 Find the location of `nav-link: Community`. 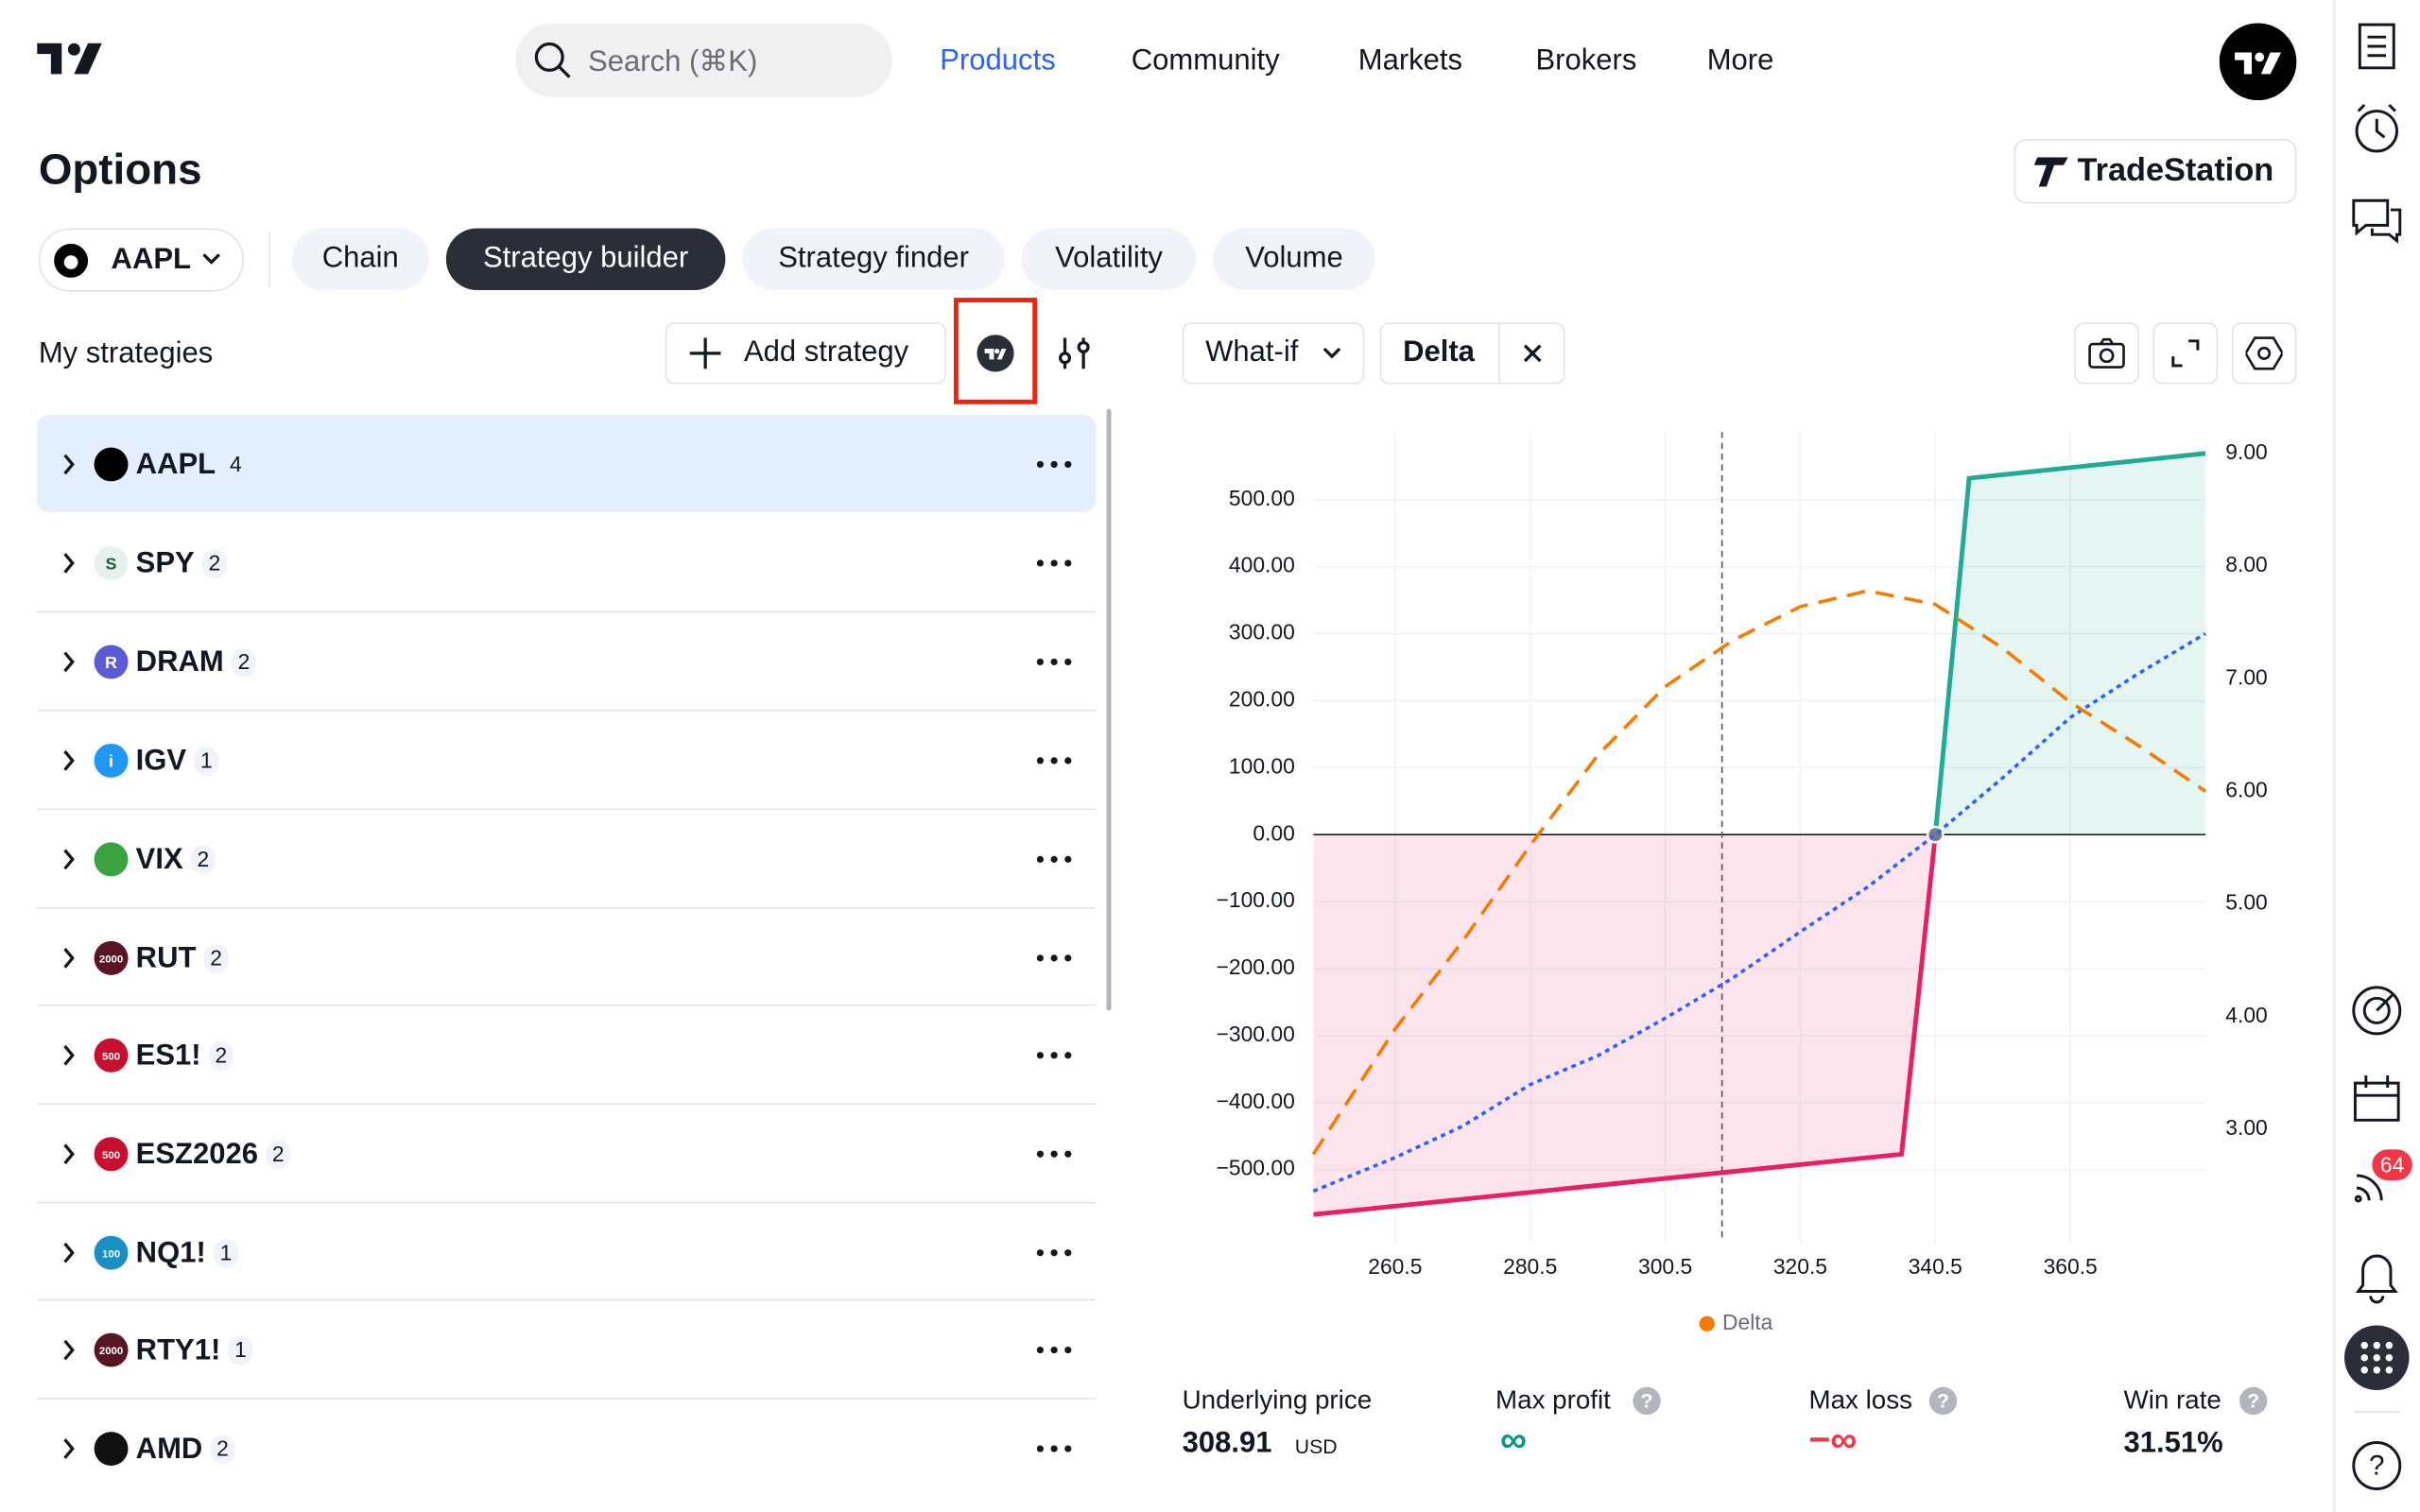

nav-link: Community is located at coordinates (1205, 60).